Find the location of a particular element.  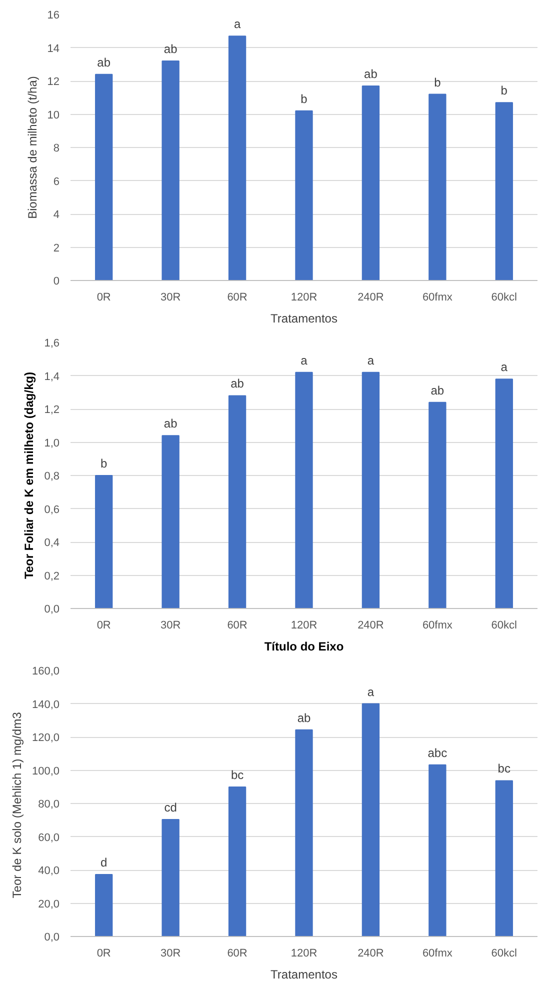

y-tick-label: 20,0 is located at coordinates (49, 904).